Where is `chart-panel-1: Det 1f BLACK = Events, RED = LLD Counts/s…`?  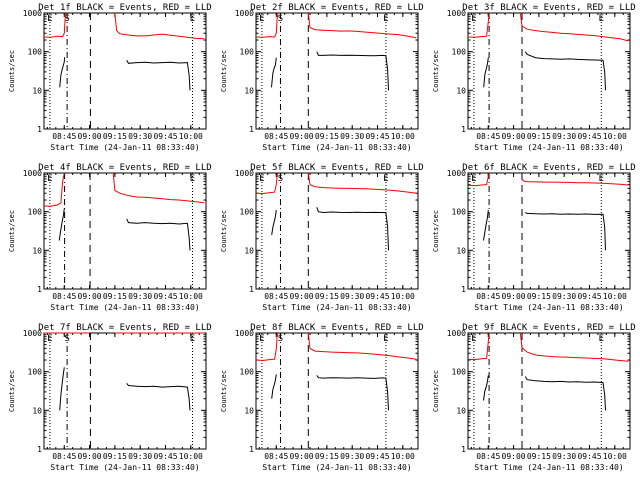
chart-panel-1: Det 1f BLACK = Events, RED = LLD Counts/s… is located at coordinates (110, 77).